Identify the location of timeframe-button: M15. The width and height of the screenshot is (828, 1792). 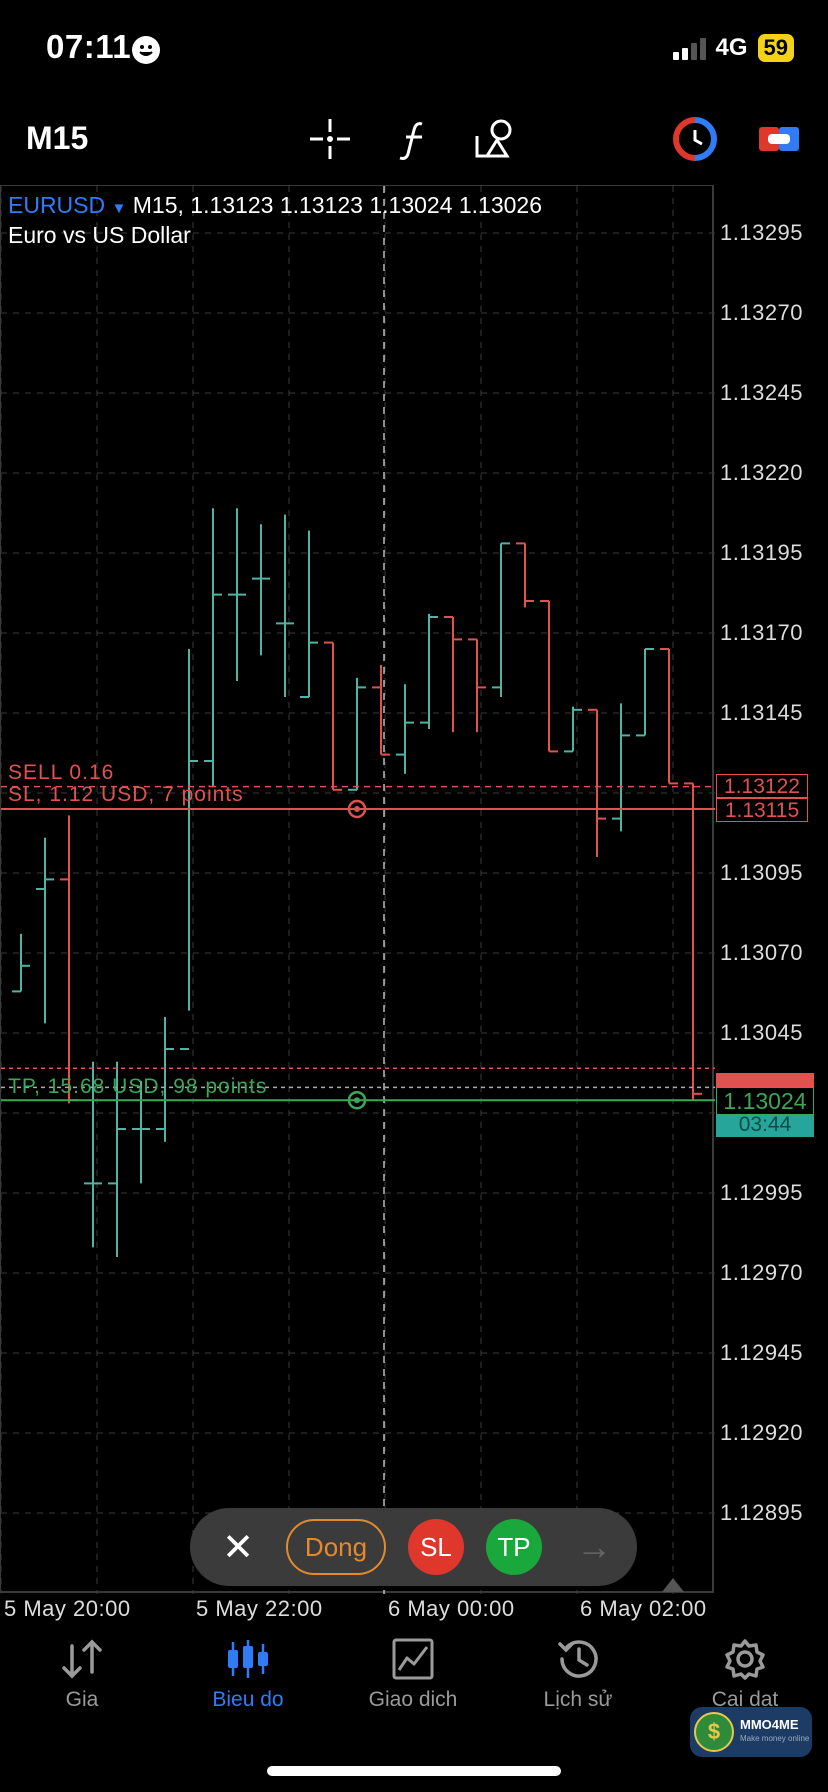
(57, 138).